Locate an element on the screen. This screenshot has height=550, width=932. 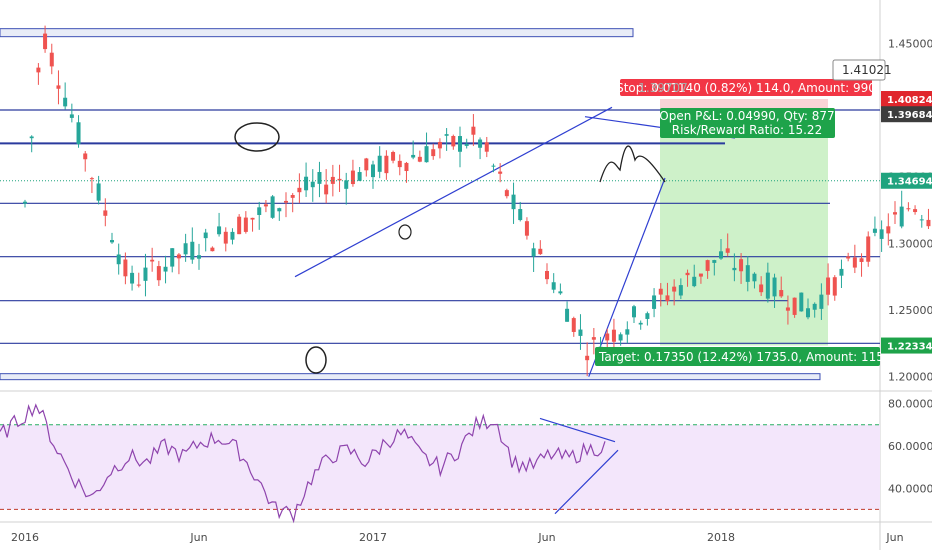
bottom-annotation-circle is located at coordinates (316, 360).